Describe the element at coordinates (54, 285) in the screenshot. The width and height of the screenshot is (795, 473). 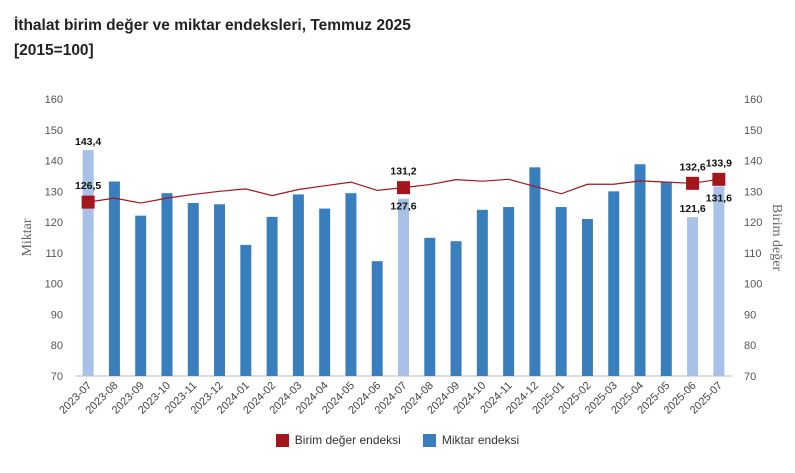
I see `y-left-tick-label: 100` at that location.